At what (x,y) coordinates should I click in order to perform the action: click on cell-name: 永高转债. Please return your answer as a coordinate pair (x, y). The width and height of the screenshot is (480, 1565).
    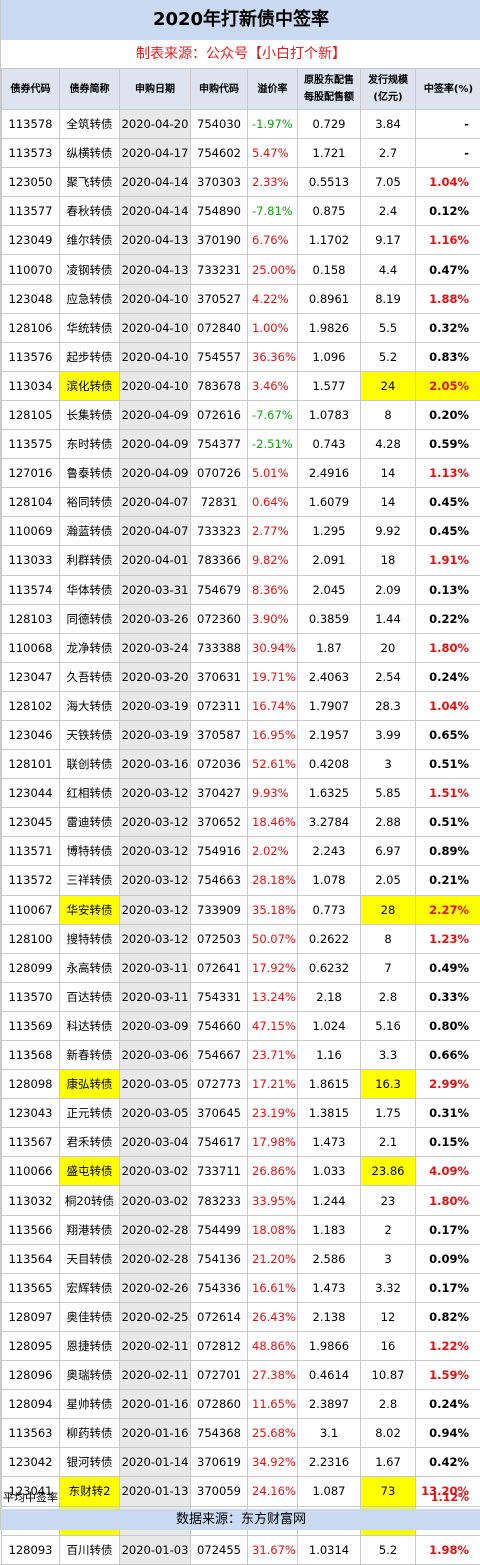
    Looking at the image, I should click on (90, 967).